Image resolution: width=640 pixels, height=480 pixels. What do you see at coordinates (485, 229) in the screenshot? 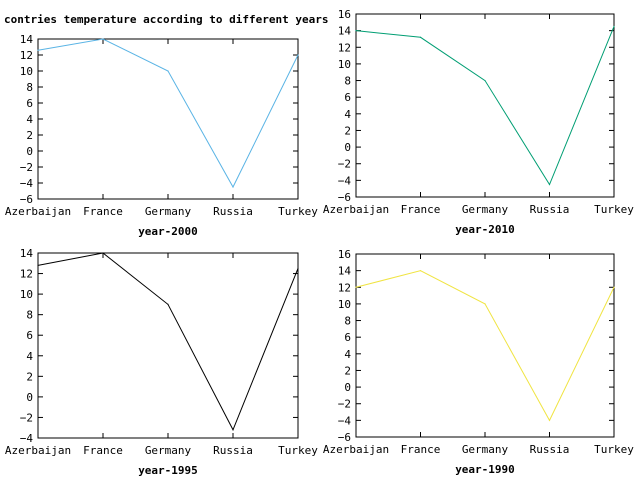
I see `x-axis-label: year-2010` at bounding box center [485, 229].